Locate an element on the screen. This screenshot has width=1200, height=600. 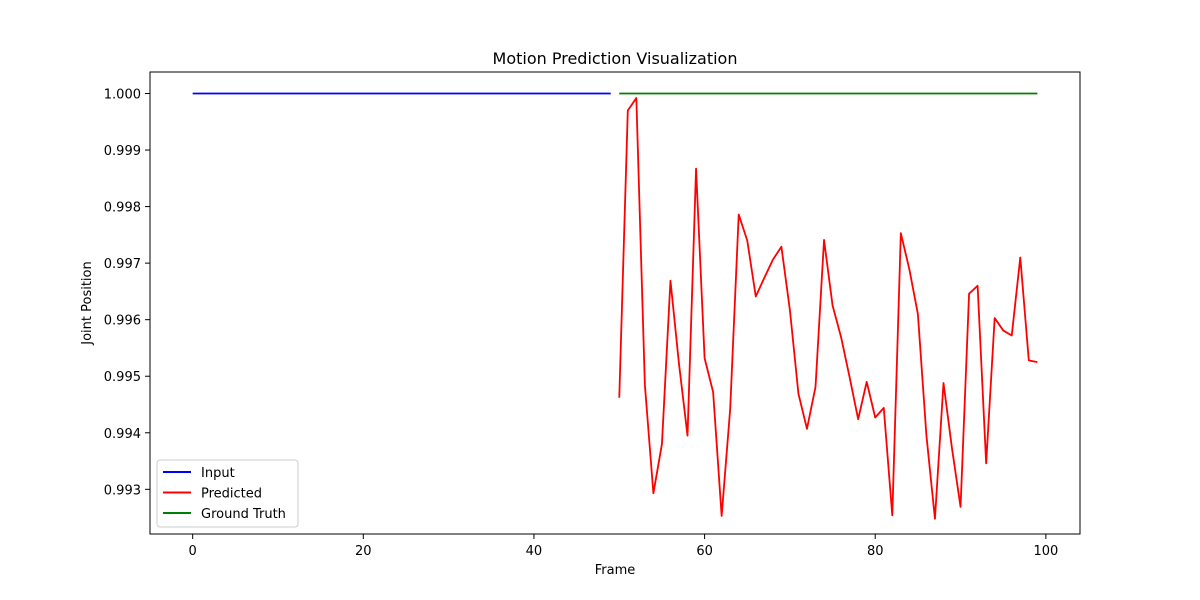
y-tick-label: 0.993 is located at coordinates (122, 490).